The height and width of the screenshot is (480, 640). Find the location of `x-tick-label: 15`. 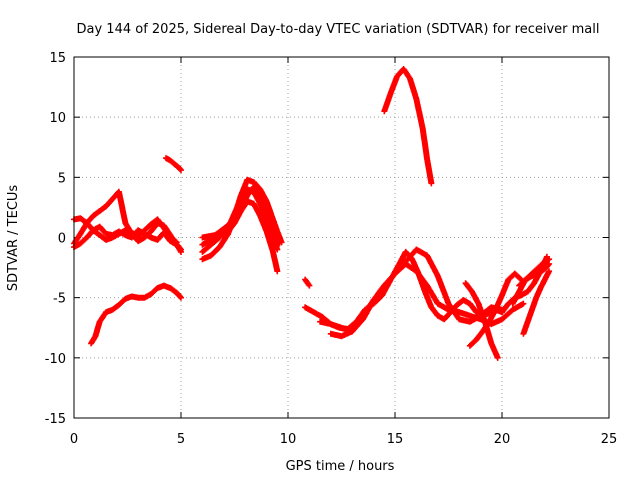

x-tick-label: 15 is located at coordinates (395, 439).